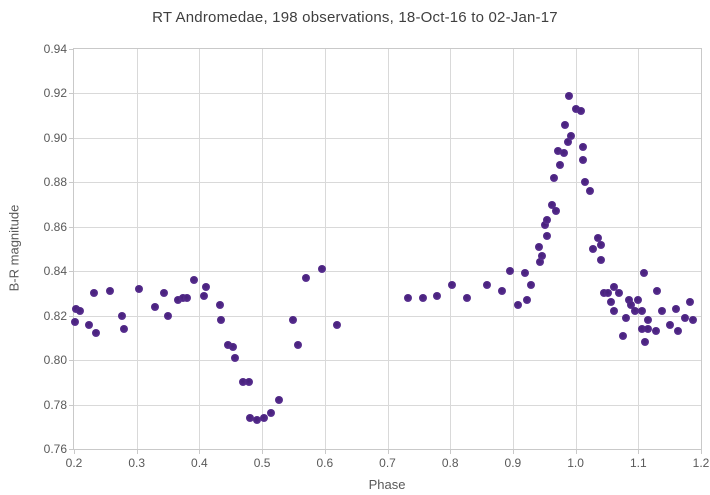 The image size is (710, 495). I want to click on x-tick-label: 0.6, so click(325, 463).